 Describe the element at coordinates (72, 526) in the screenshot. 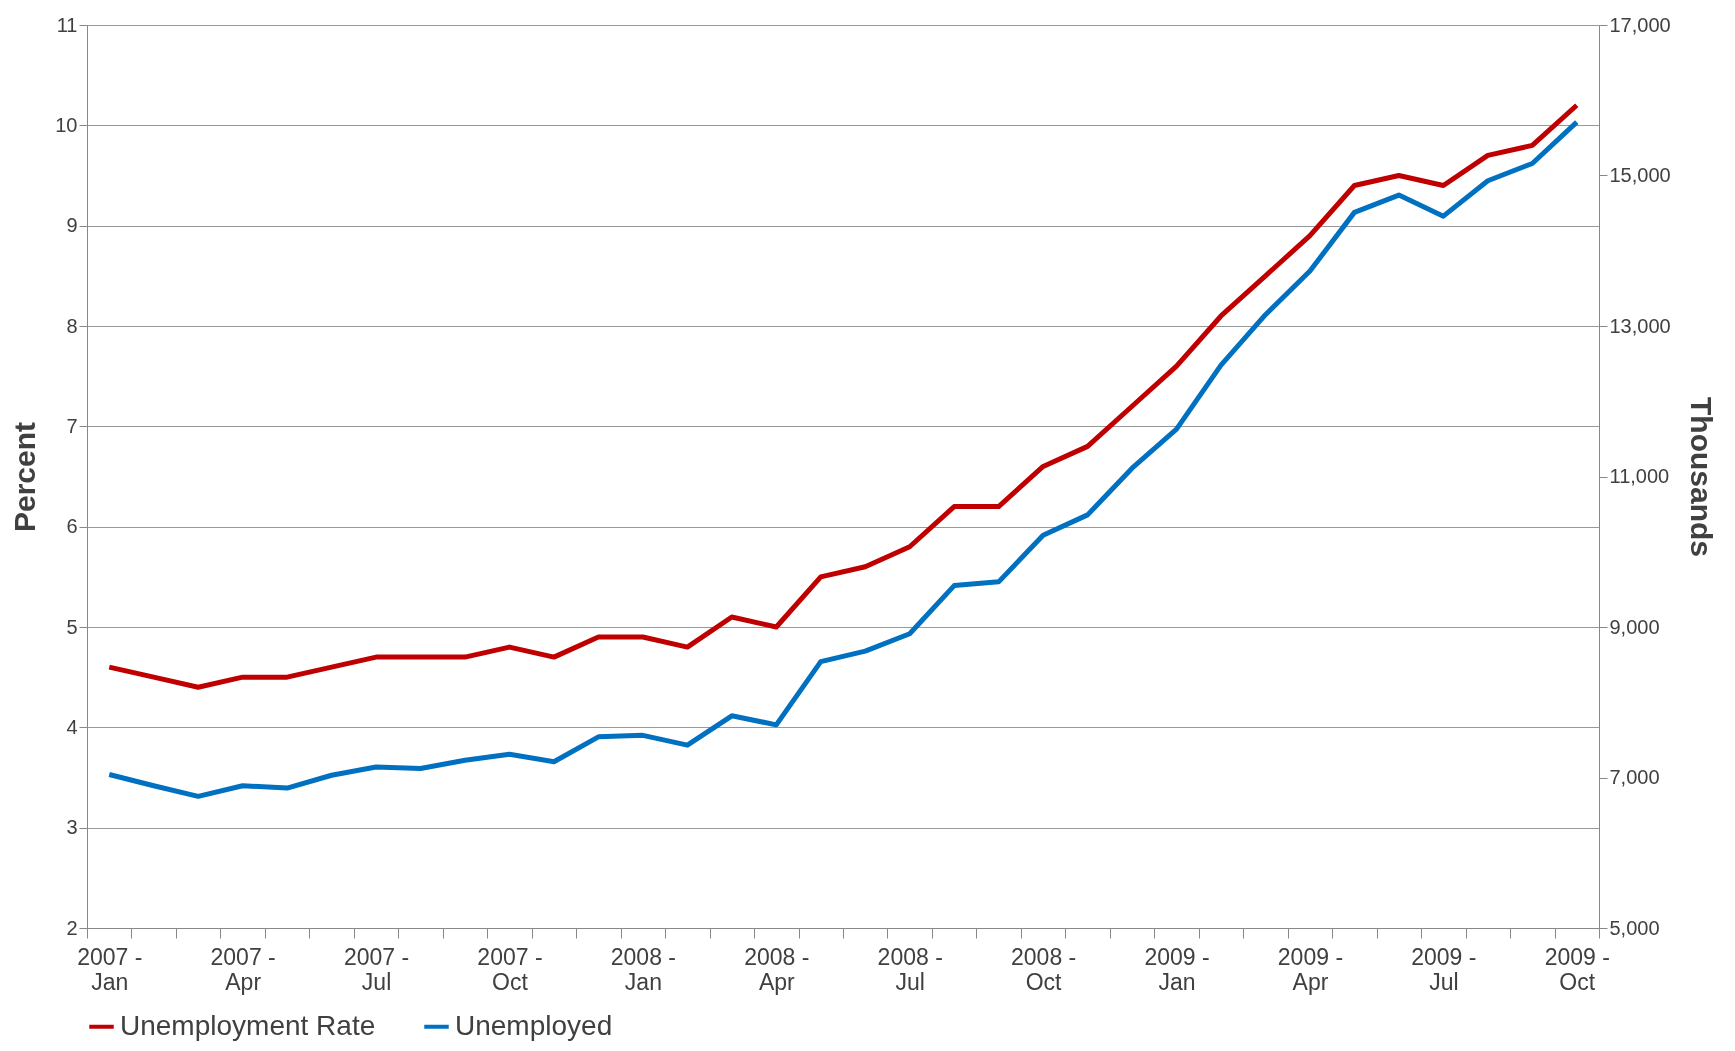

I see `y-tick-label: 6` at that location.